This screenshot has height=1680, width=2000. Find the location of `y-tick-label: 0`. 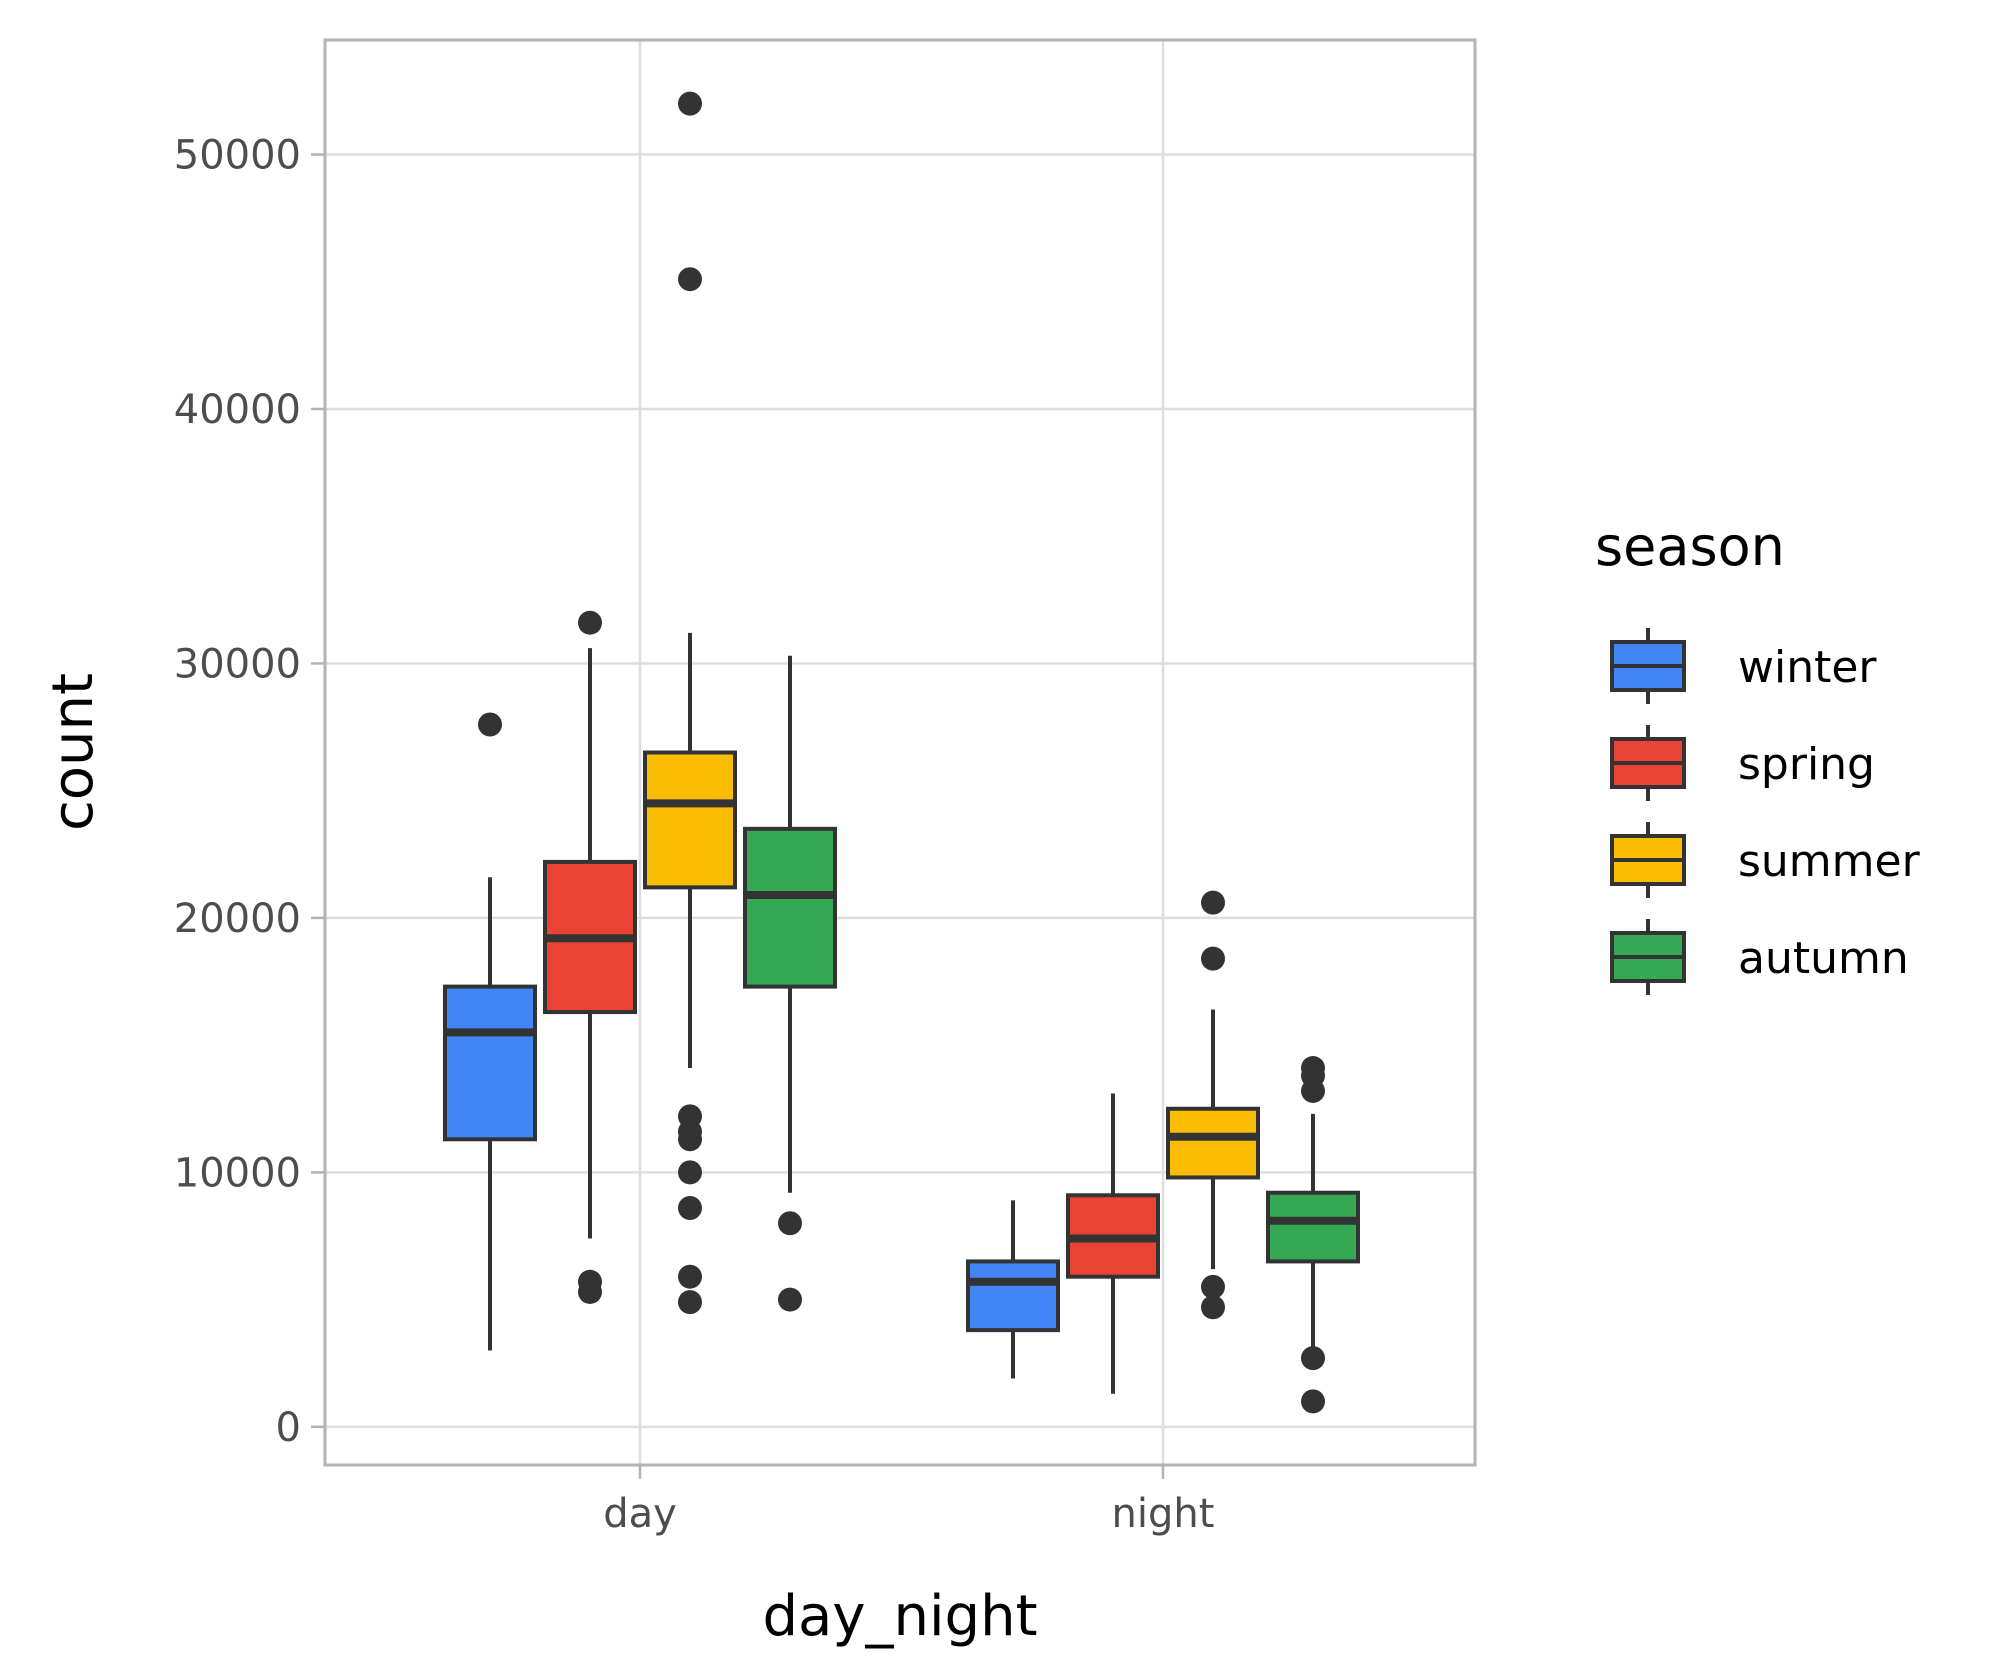

y-tick-label: 0 is located at coordinates (288, 1428).